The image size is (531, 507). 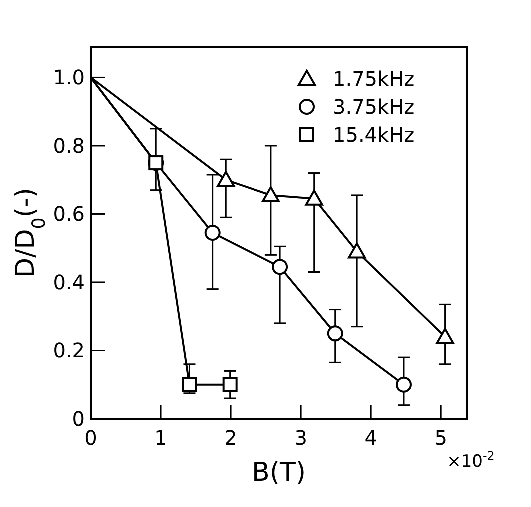 I want to click on x-tick-label: 4, so click(x=371, y=438).